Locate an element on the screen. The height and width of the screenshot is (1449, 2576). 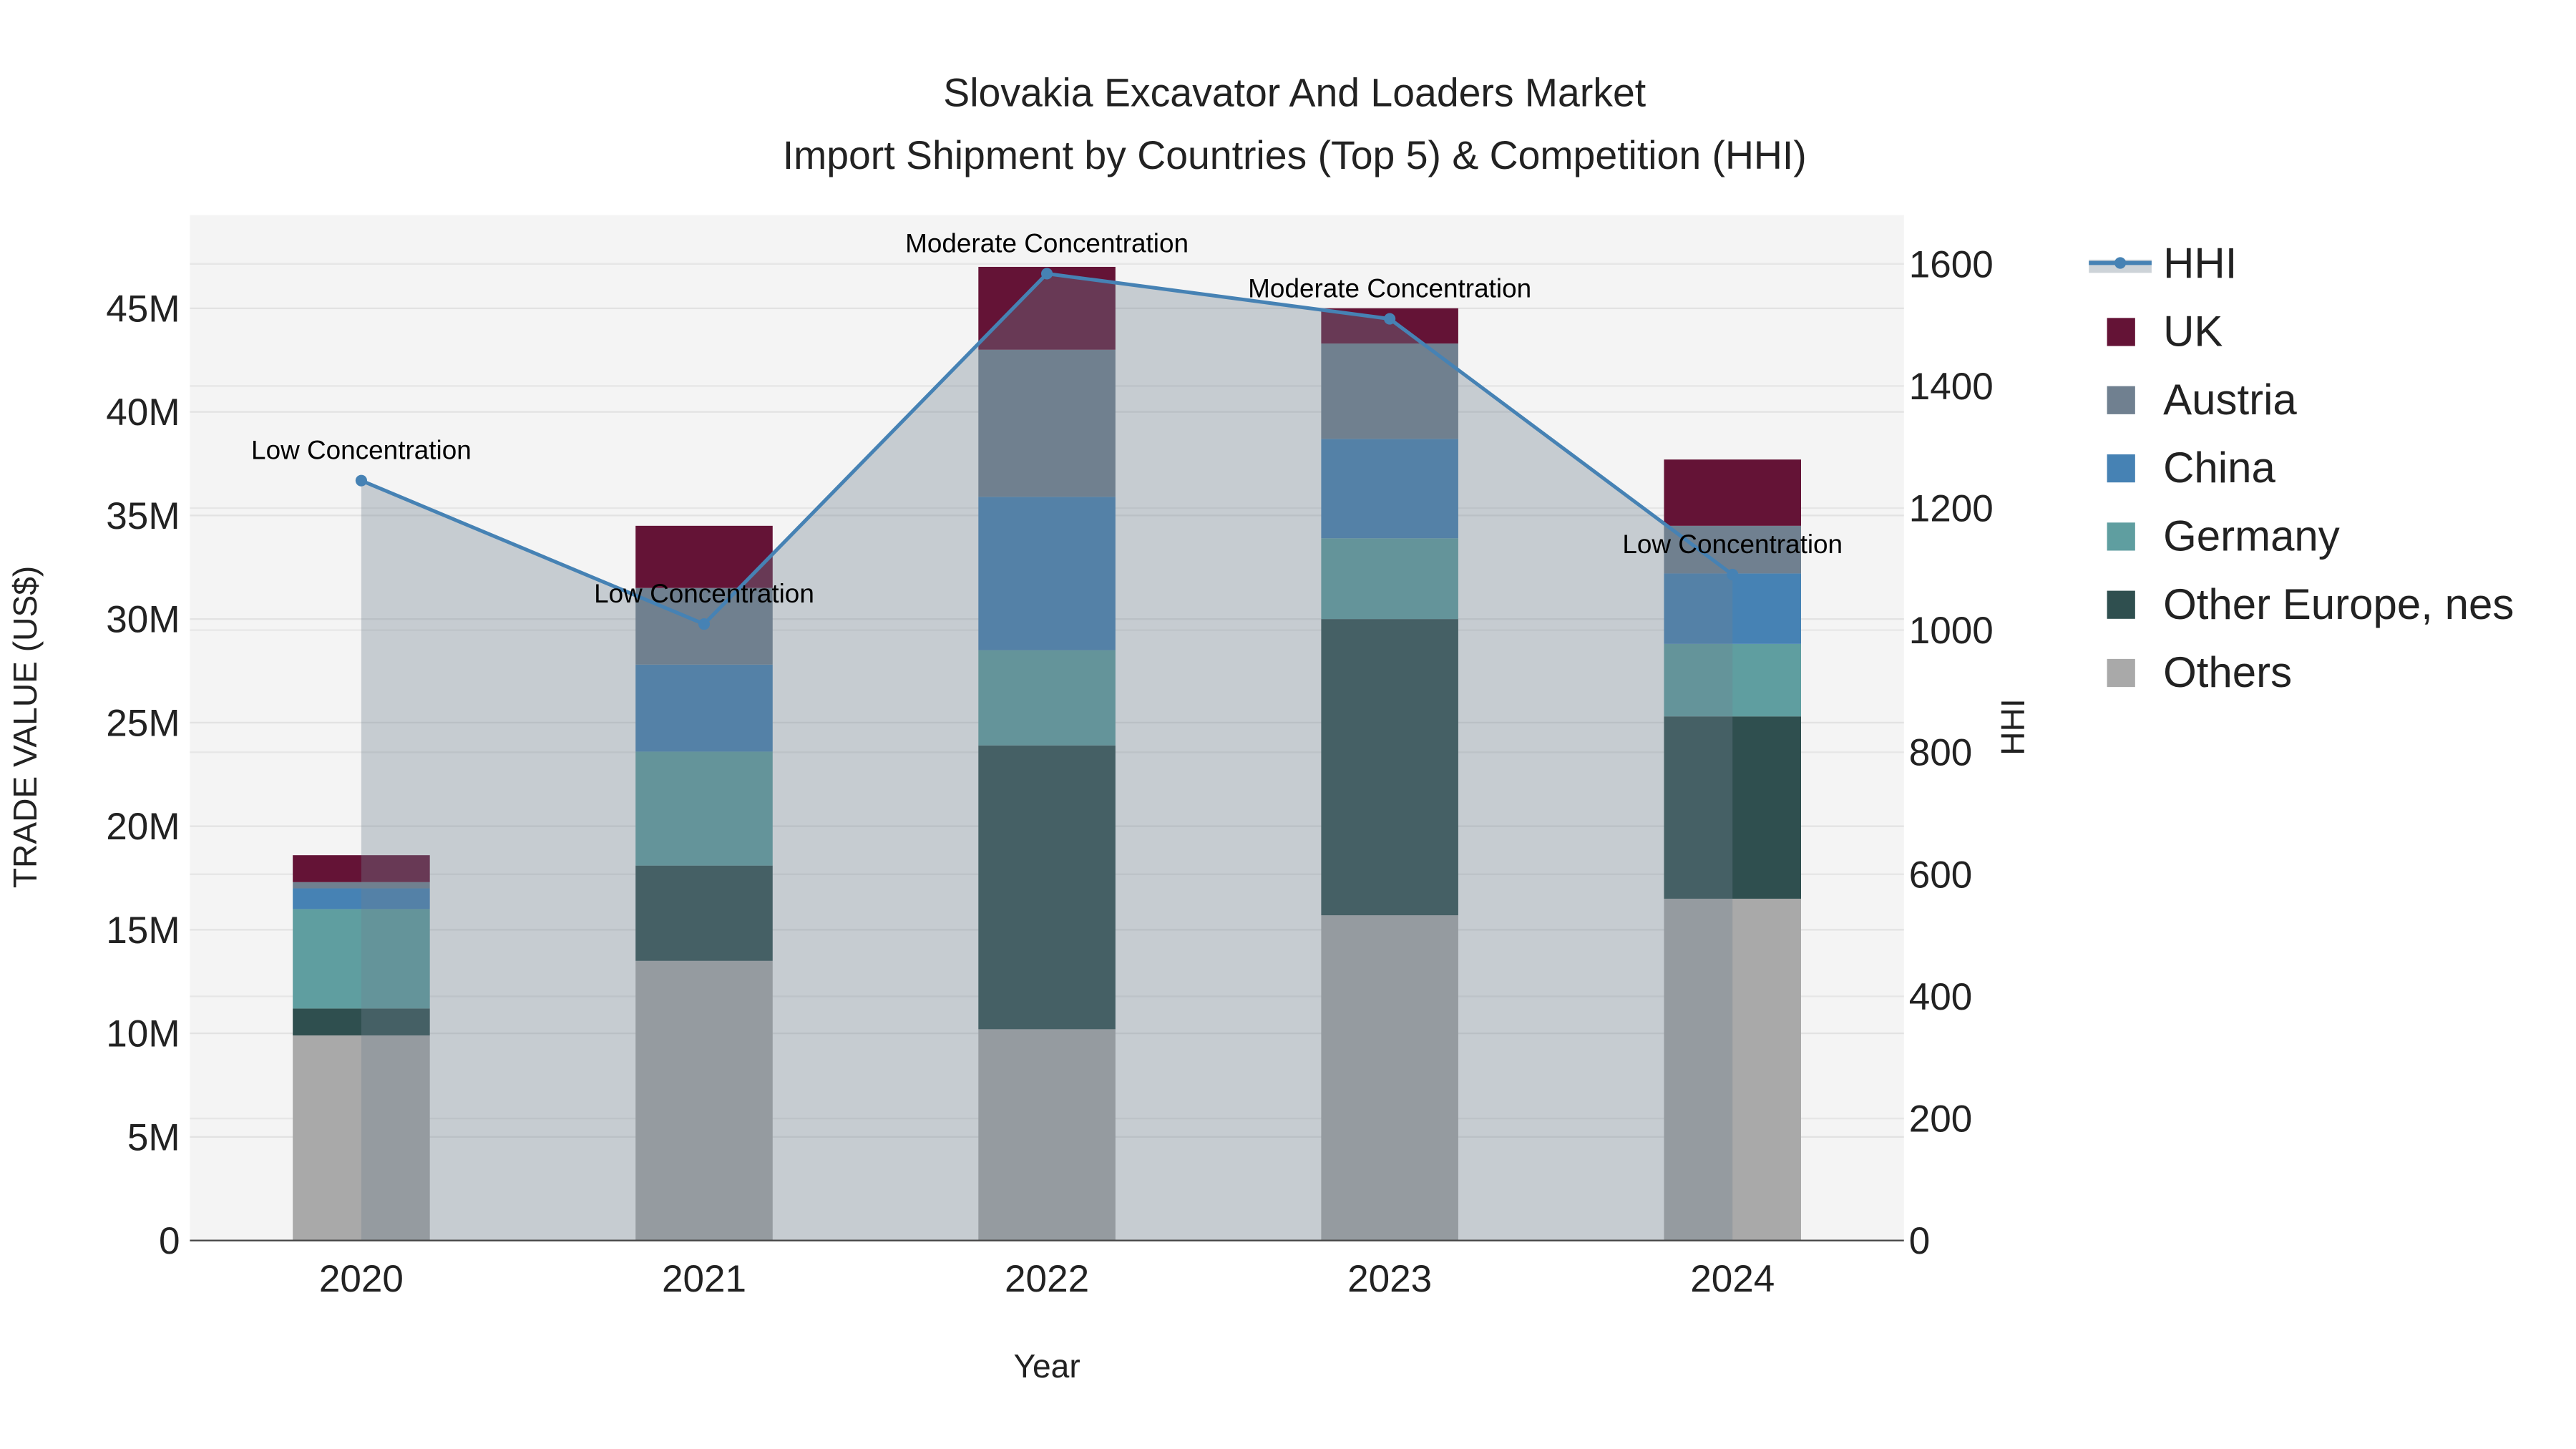
legend-swatch-austria is located at coordinates (2121, 400).